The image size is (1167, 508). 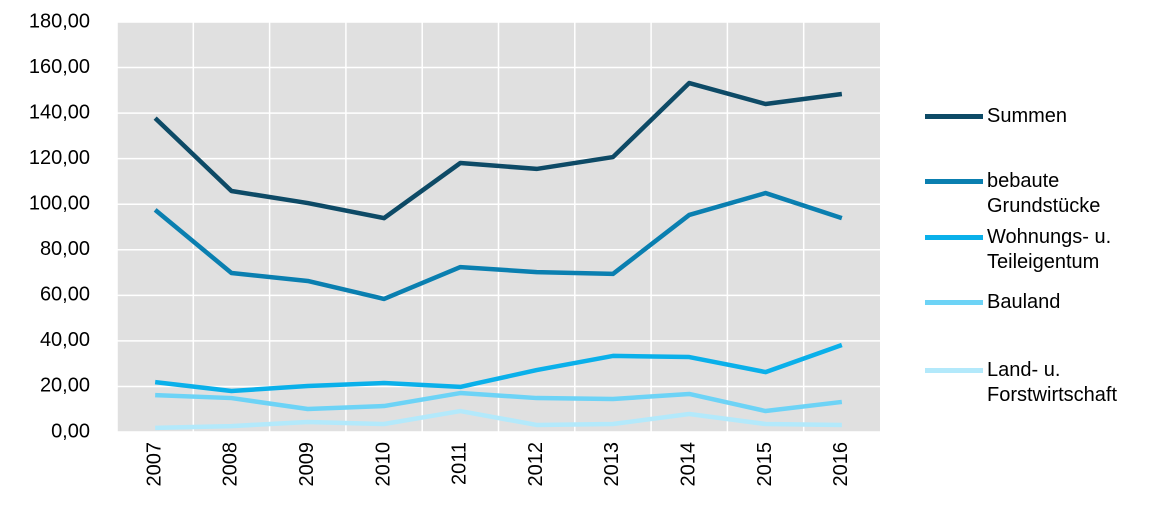 I want to click on x-tick-label: 2011, so click(x=460, y=463).